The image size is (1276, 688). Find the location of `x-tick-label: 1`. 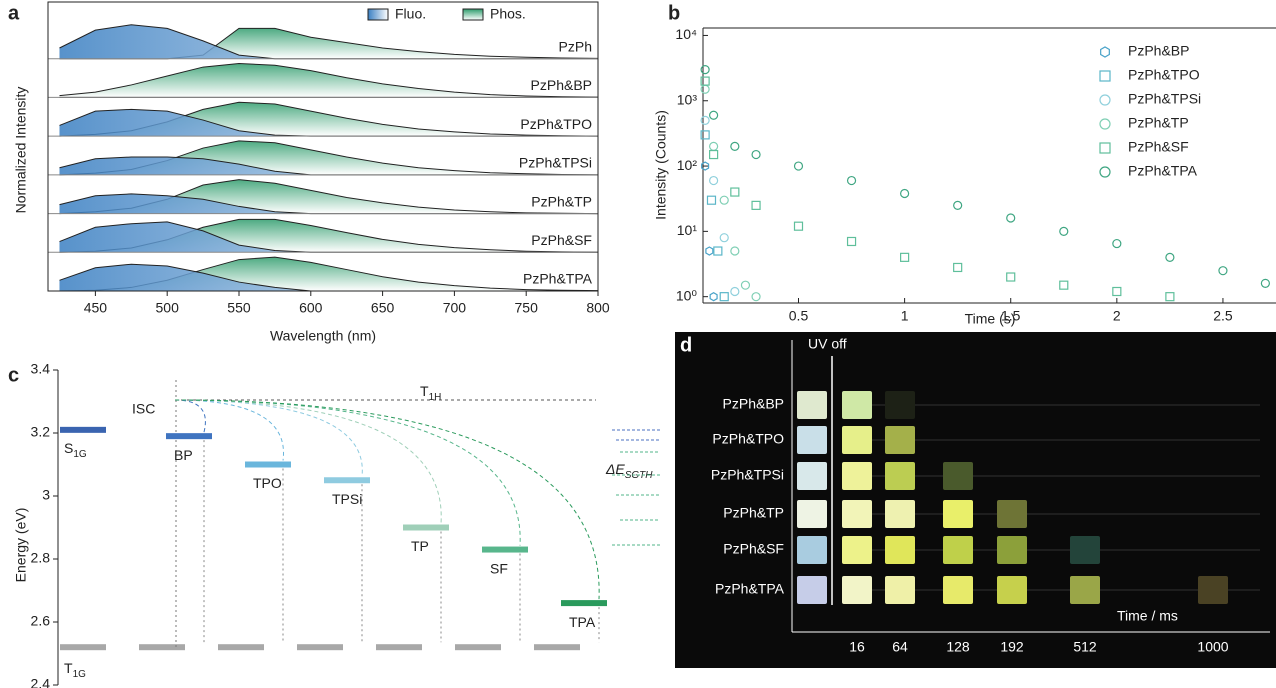

x-tick-label: 1 is located at coordinates (905, 316).